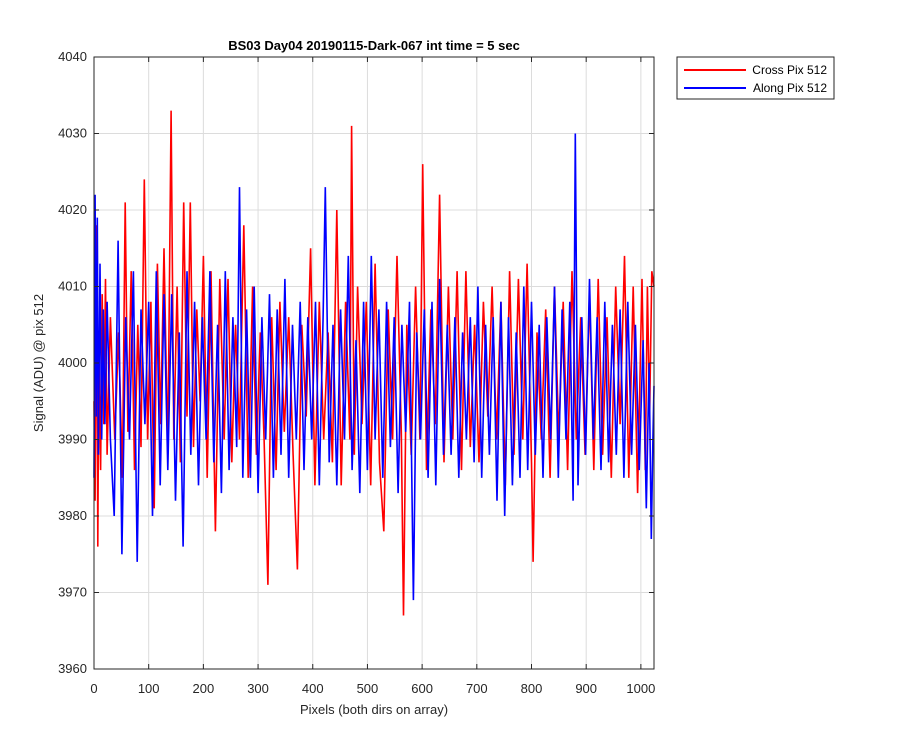  I want to click on x-tick-label: 700, so click(477, 688).